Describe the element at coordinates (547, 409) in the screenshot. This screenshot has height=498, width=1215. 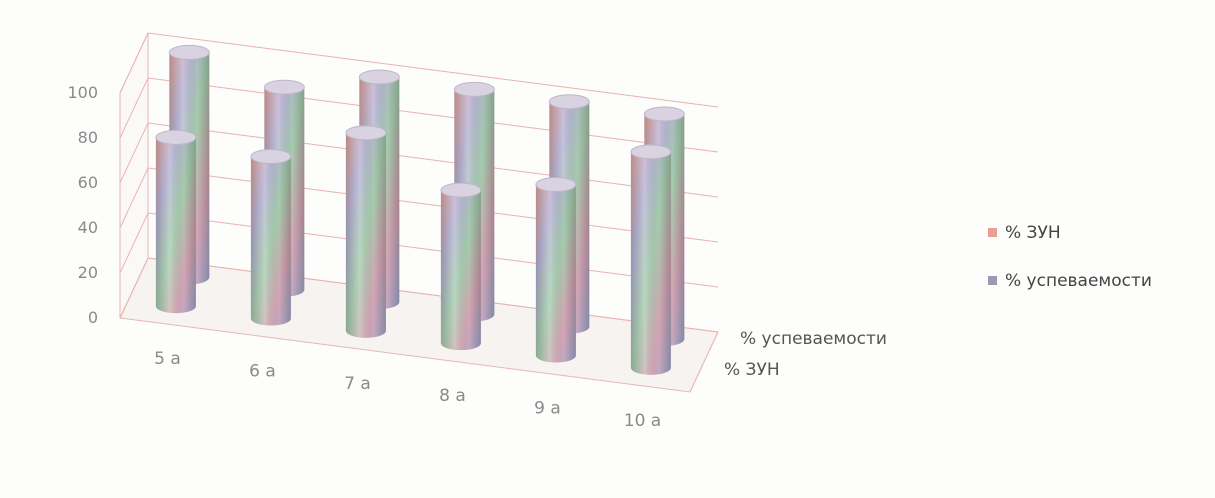
I see `x-category-label: 9 а` at that location.